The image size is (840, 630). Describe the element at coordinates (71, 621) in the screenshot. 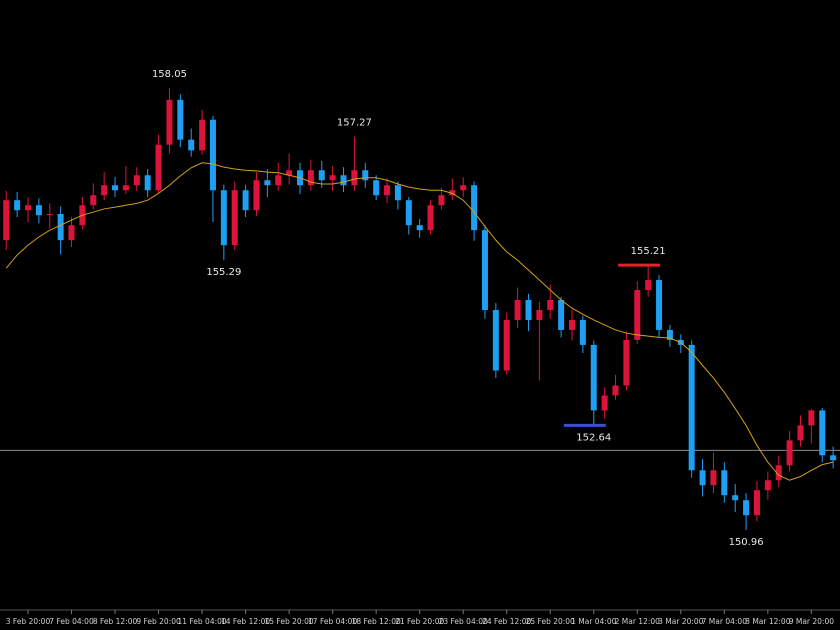

I see `x-tick-label: 7 Feb 04:00` at that location.